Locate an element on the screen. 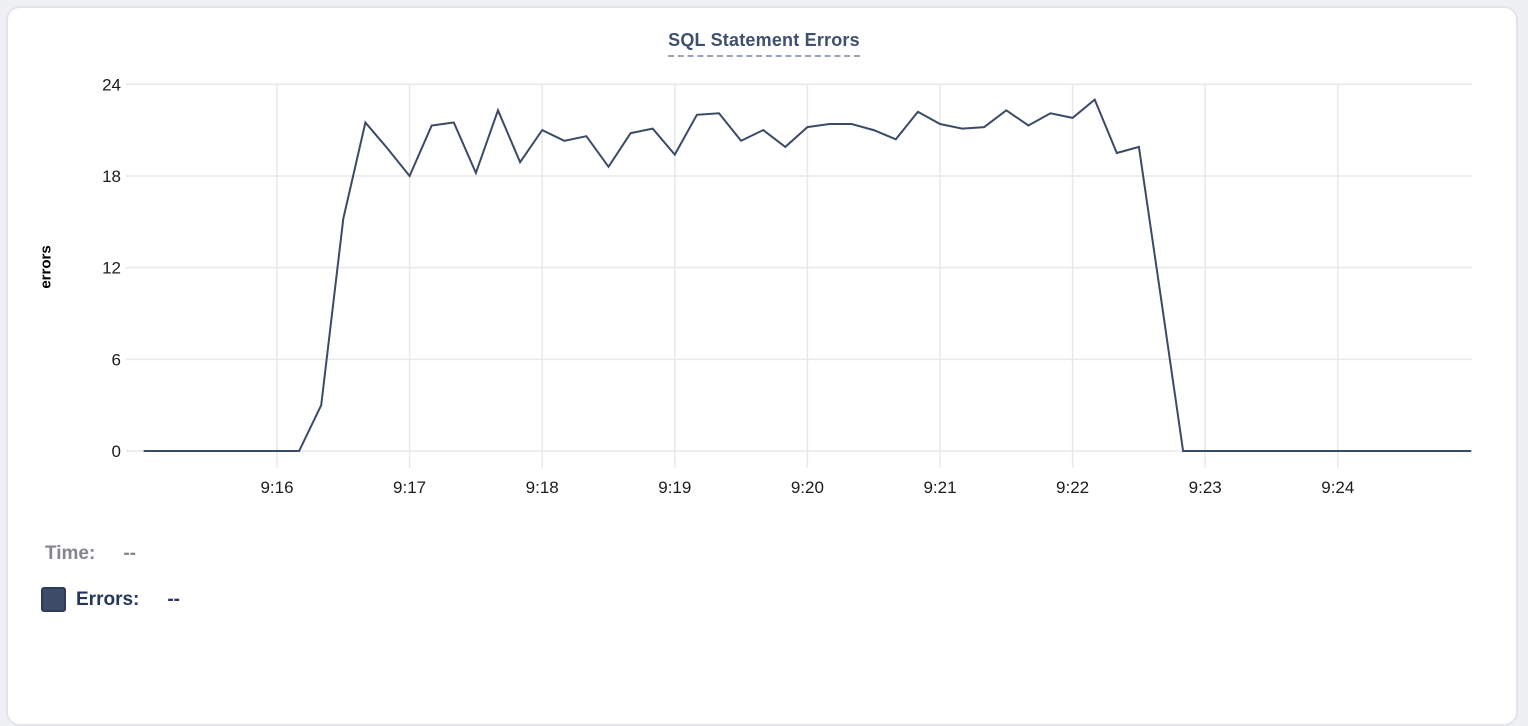 This screenshot has width=1528, height=726. tooltip-time-label: Time: is located at coordinates (70, 553).